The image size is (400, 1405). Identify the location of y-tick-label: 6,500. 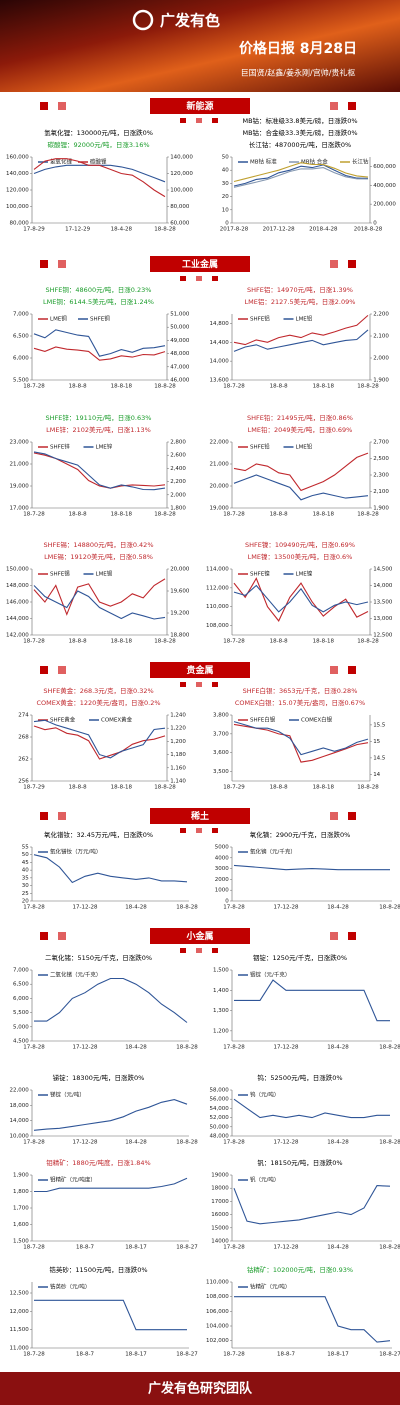
(21, 337).